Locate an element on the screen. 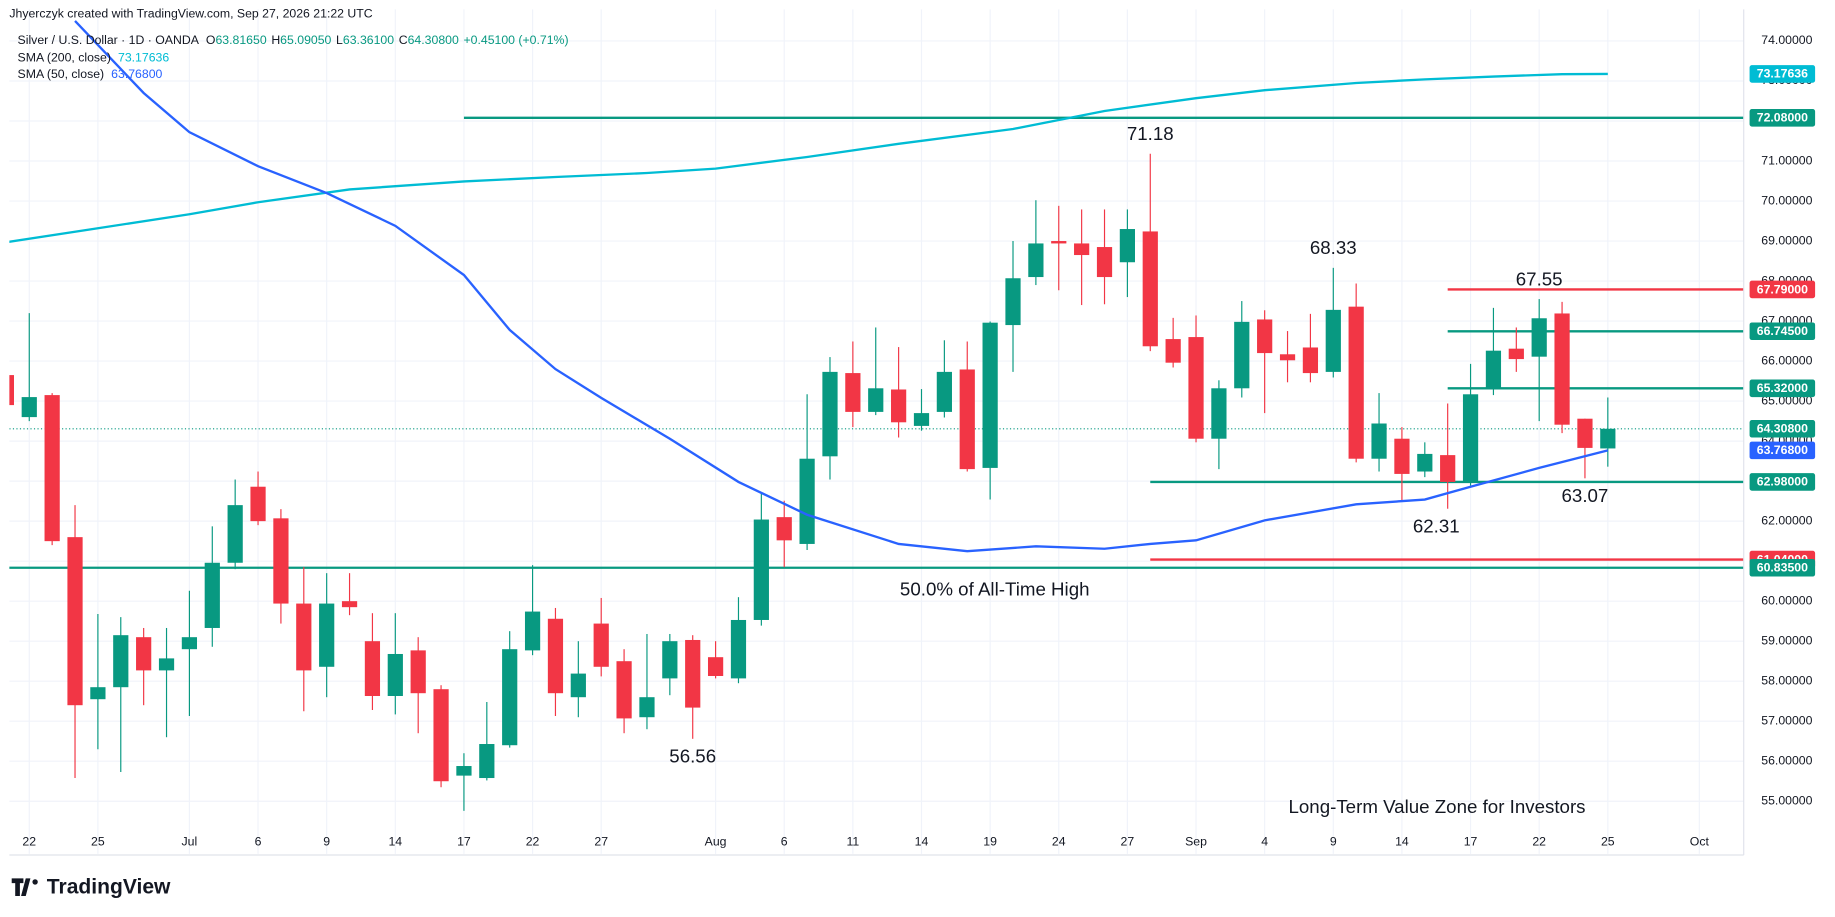  sma-badge: 73.17636 is located at coordinates (1782, 74).